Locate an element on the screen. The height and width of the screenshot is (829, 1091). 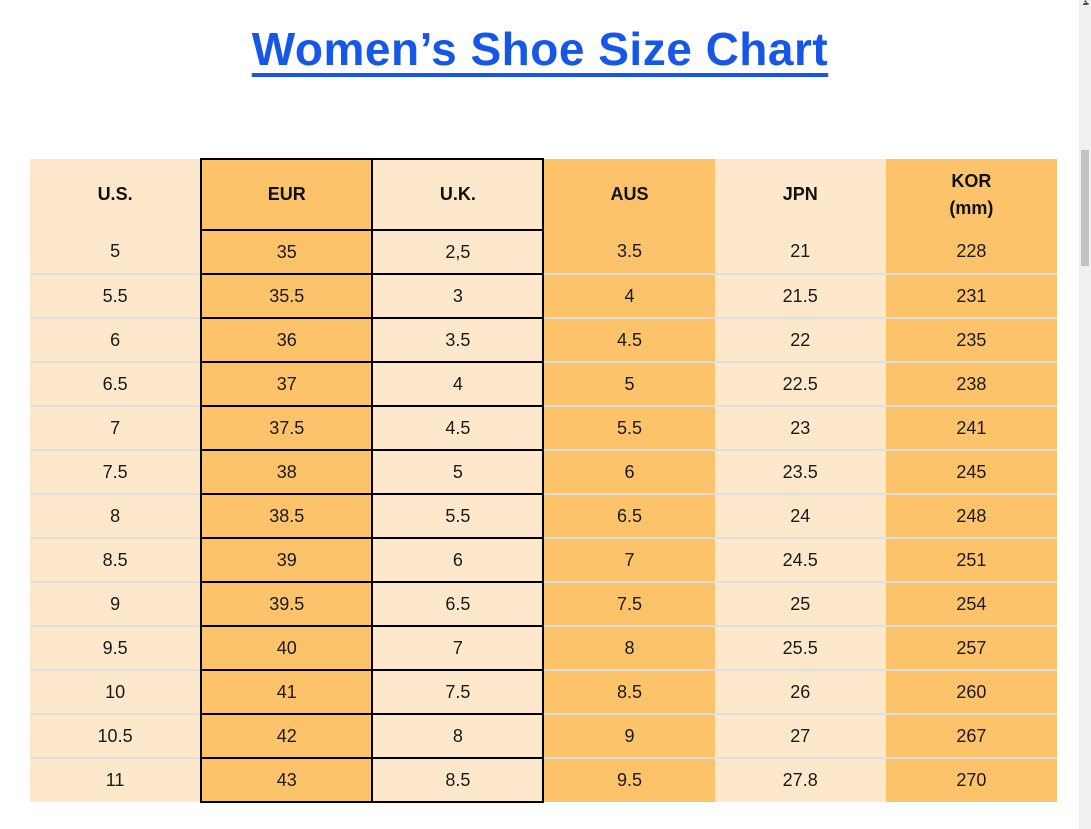
table-row: 9.5 40 7 8 25.5 257 is located at coordinates (543, 648).